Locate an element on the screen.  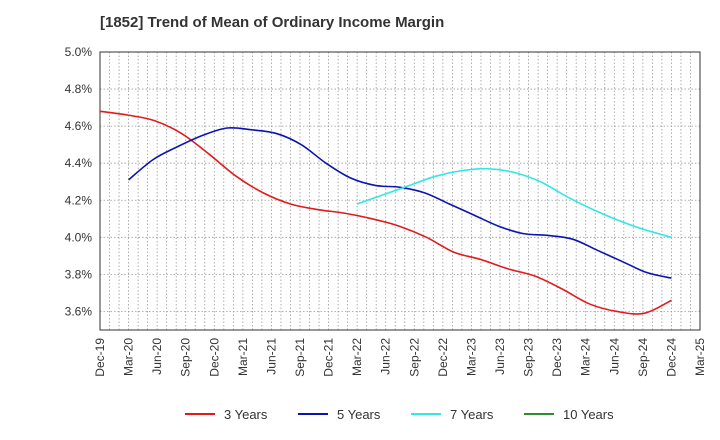
x-tick-label: Mar-25 is located at coordinates (700, 357).